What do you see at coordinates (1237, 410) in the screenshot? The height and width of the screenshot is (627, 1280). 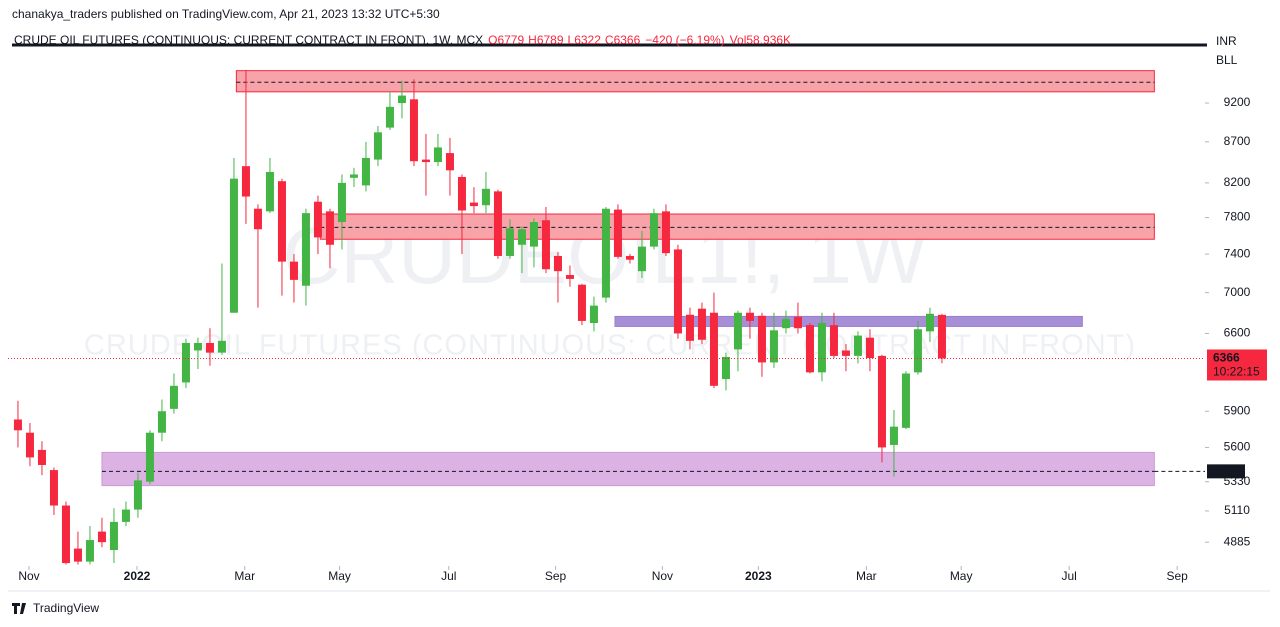 I see `y-tick-label: 5900` at bounding box center [1237, 410].